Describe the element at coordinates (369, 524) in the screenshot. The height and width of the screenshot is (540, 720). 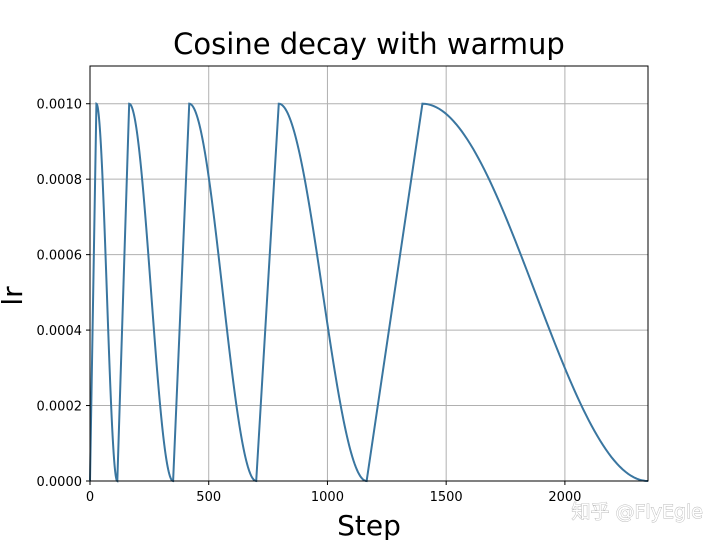
I see `x-axis-label: Step` at that location.